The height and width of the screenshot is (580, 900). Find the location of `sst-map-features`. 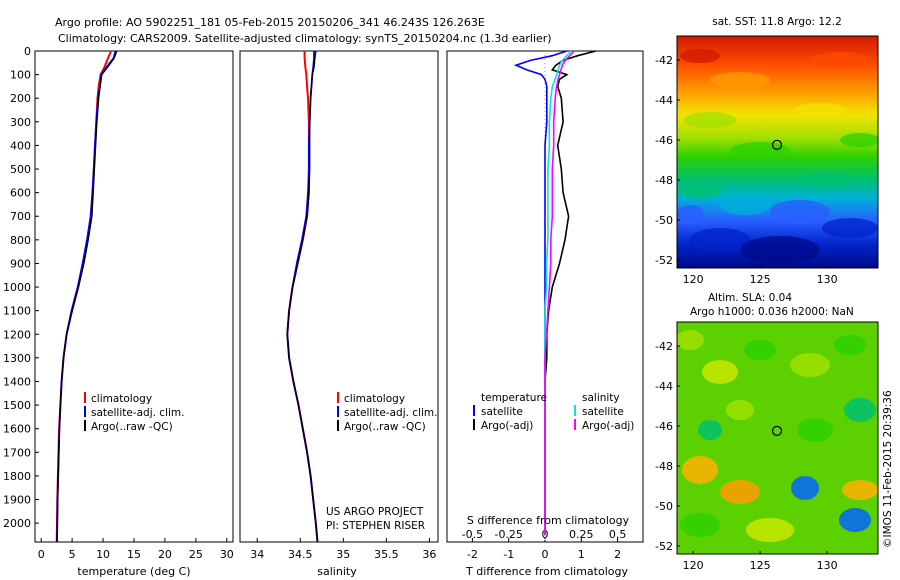

sst-map-features is located at coordinates (777, 156).